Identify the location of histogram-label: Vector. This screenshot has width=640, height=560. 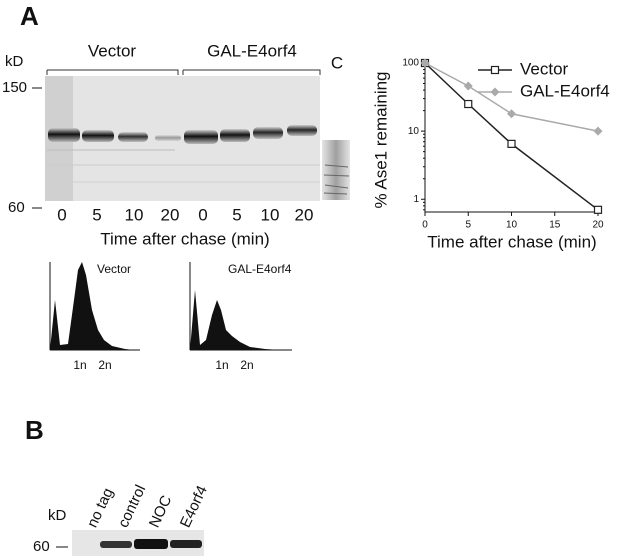
(114, 269).